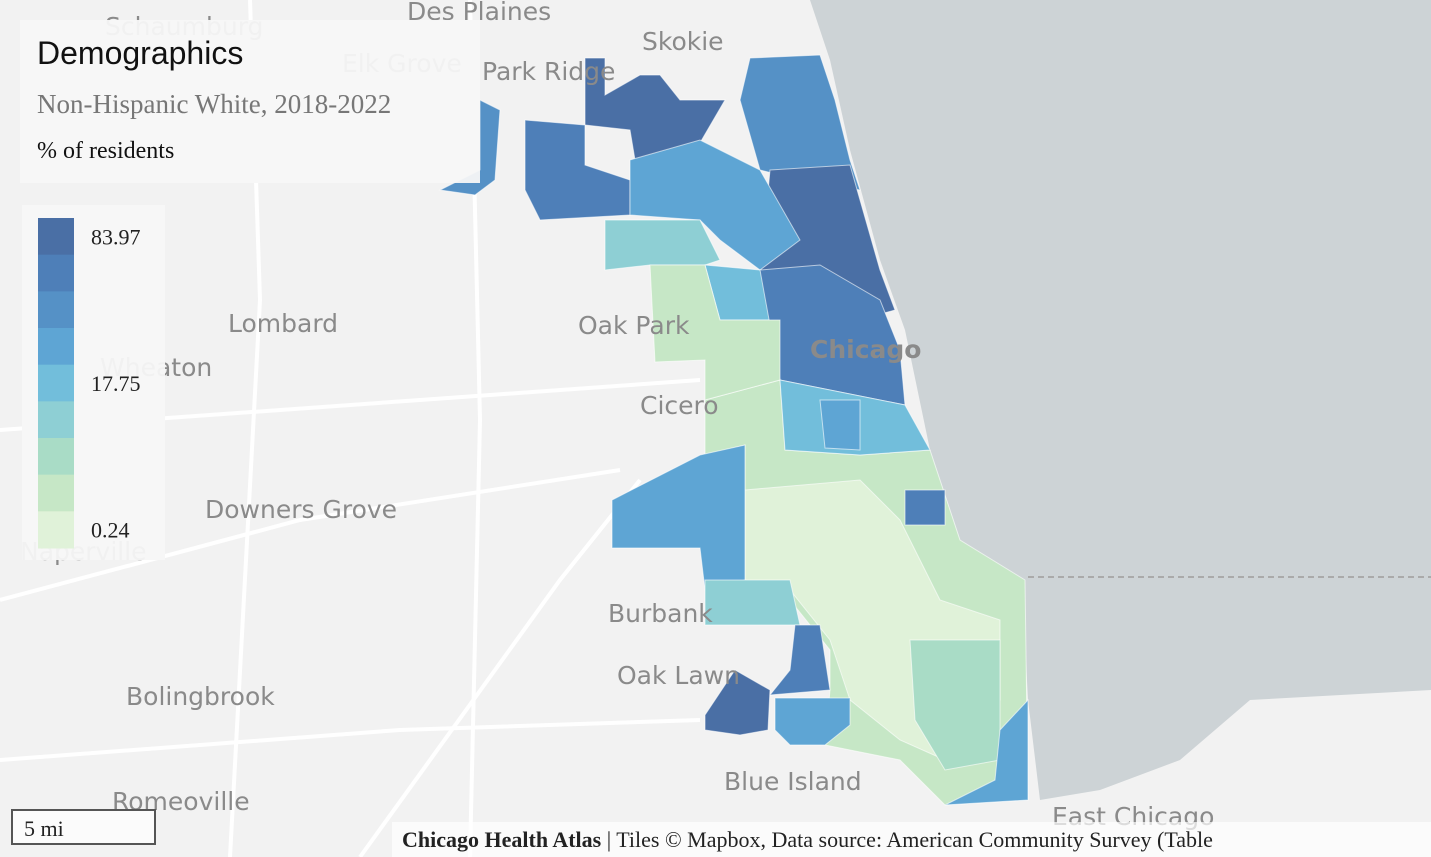  What do you see at coordinates (634, 325) in the screenshot?
I see `place-label: Oak Park` at bounding box center [634, 325].